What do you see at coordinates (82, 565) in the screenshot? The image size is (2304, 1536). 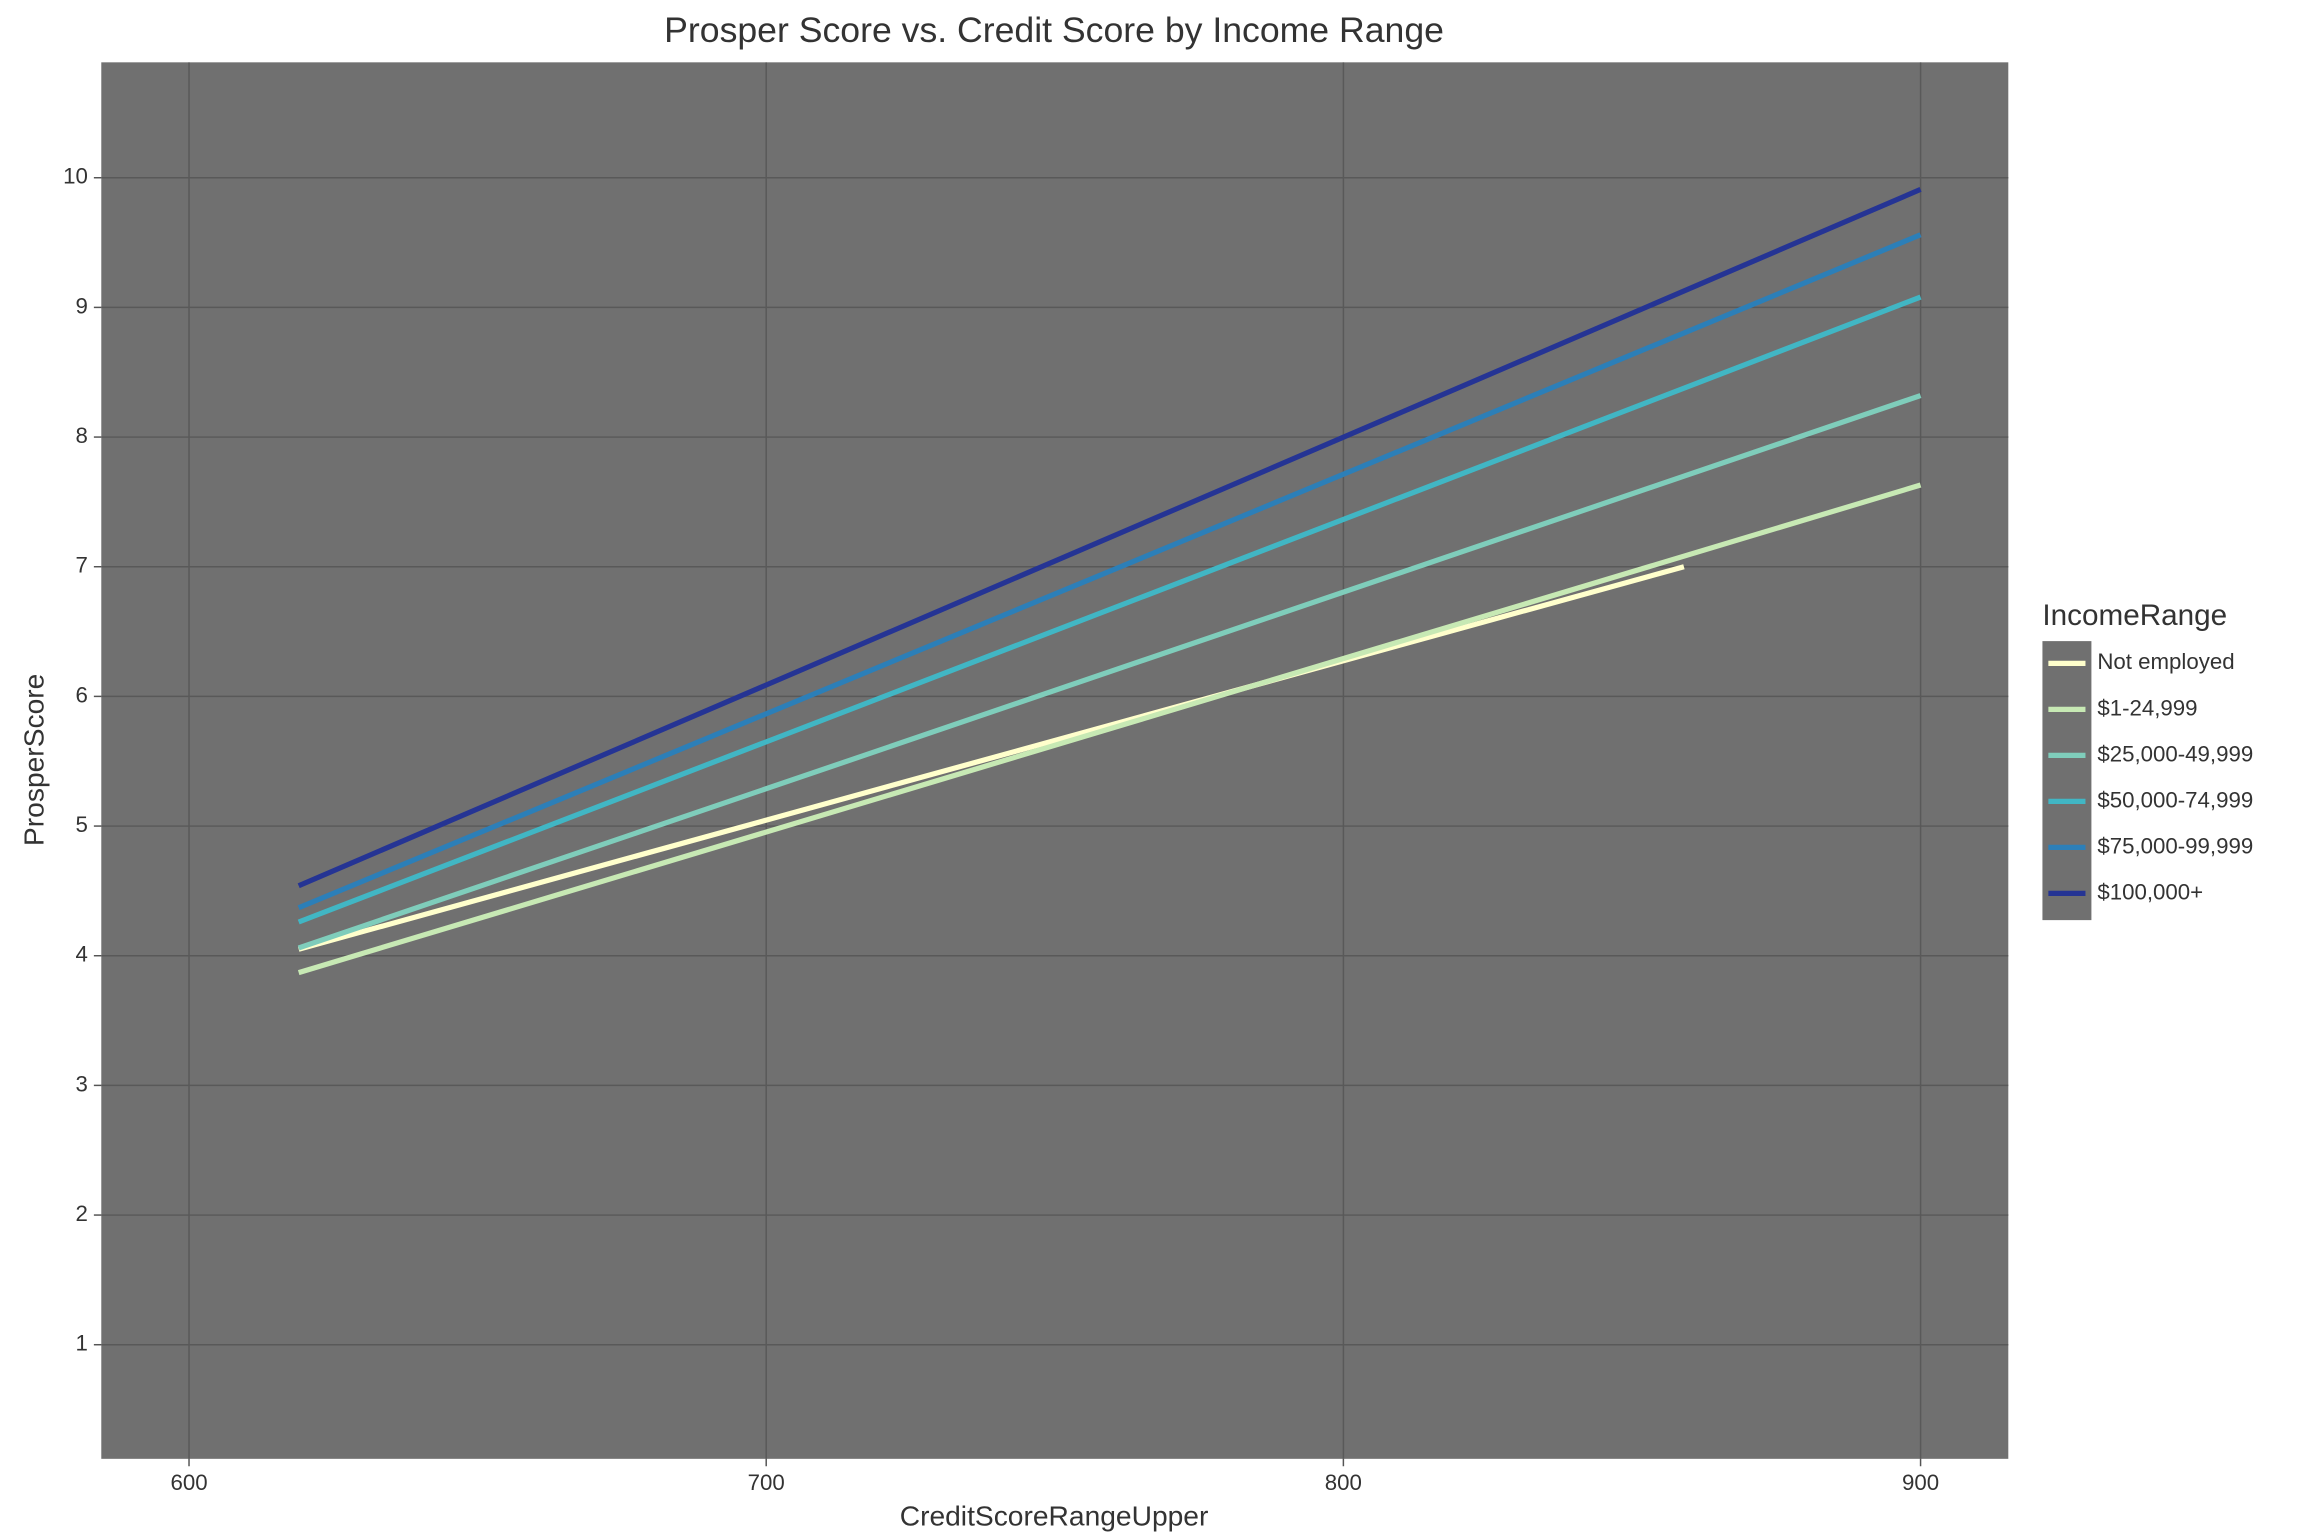 I see `y-tick-label: 7` at bounding box center [82, 565].